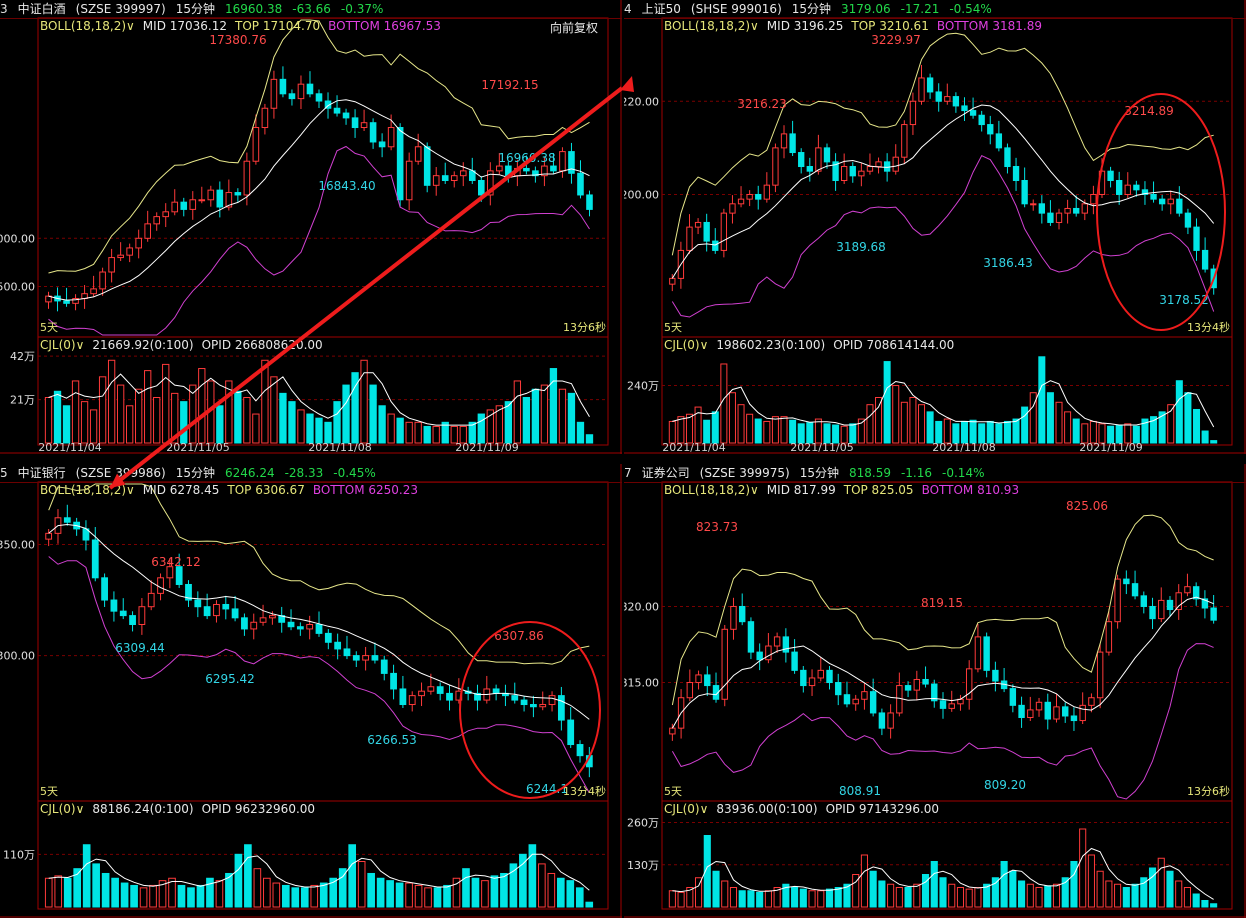 The image size is (1246, 918). Describe the element at coordinates (1005, 785) in the screenshot. I see `price-annotation: 809.20` at that location.